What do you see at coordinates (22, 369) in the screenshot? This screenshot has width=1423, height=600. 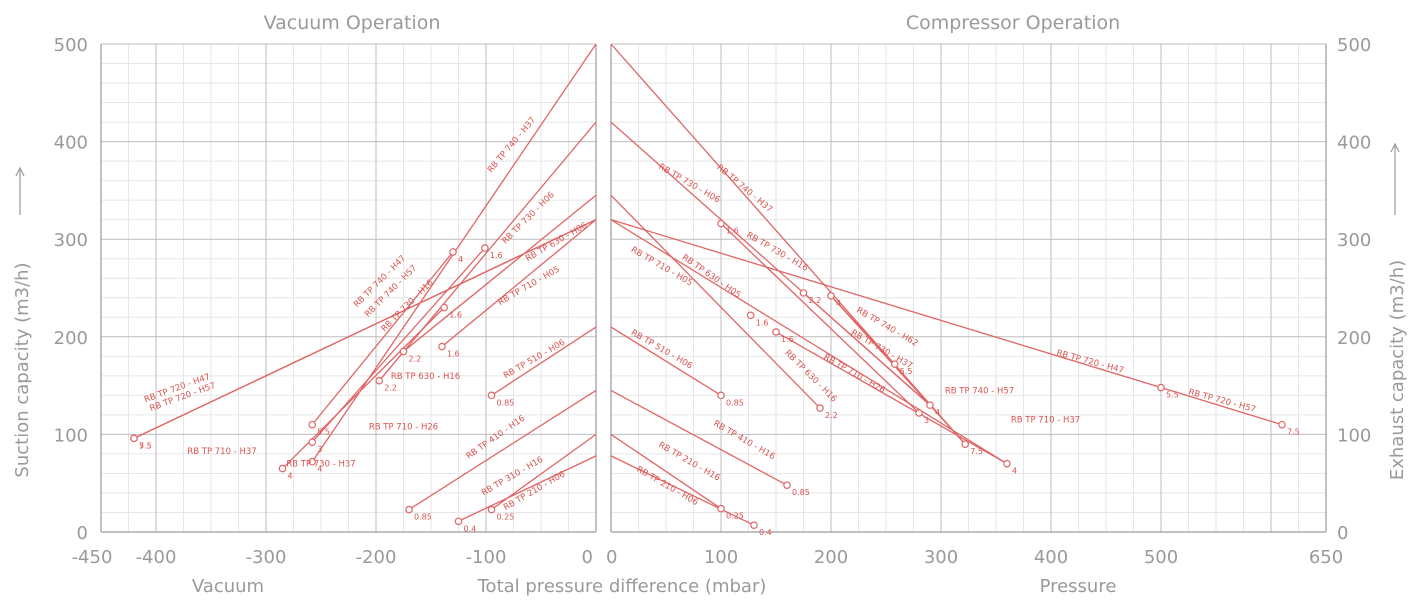 I see `y-axis-label-left: Suction capacity (m3/h)` at bounding box center [22, 369].